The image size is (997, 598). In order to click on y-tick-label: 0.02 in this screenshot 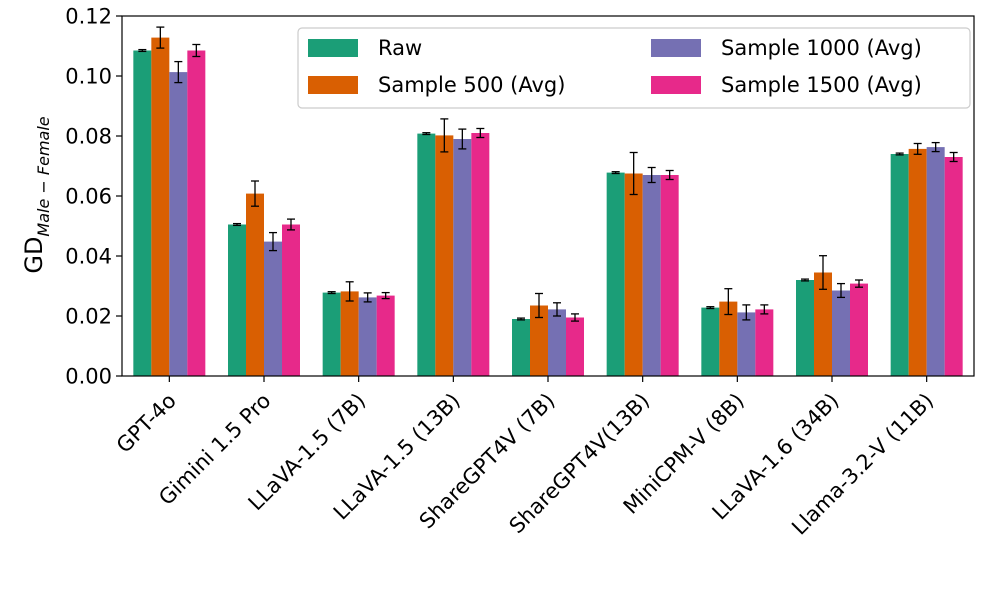, I will do `click(88, 317)`.